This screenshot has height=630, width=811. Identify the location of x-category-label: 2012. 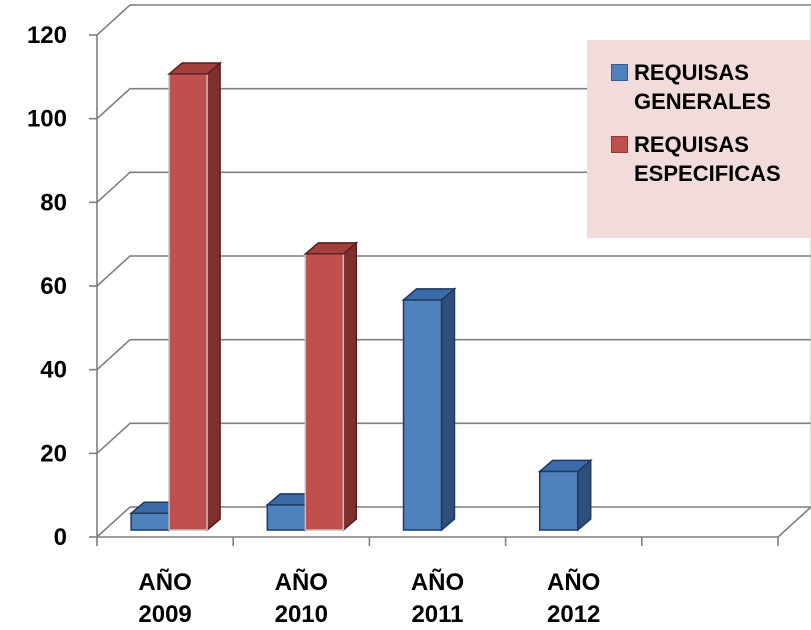
(573, 614).